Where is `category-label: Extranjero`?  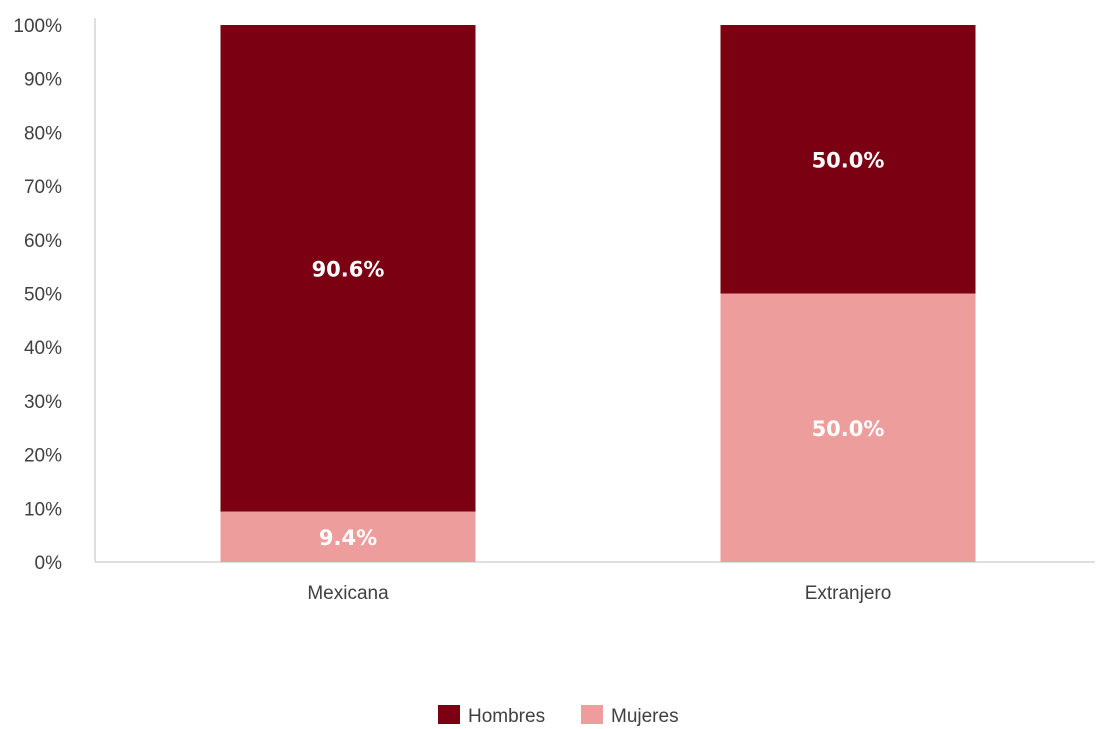 category-label: Extranjero is located at coordinates (848, 593).